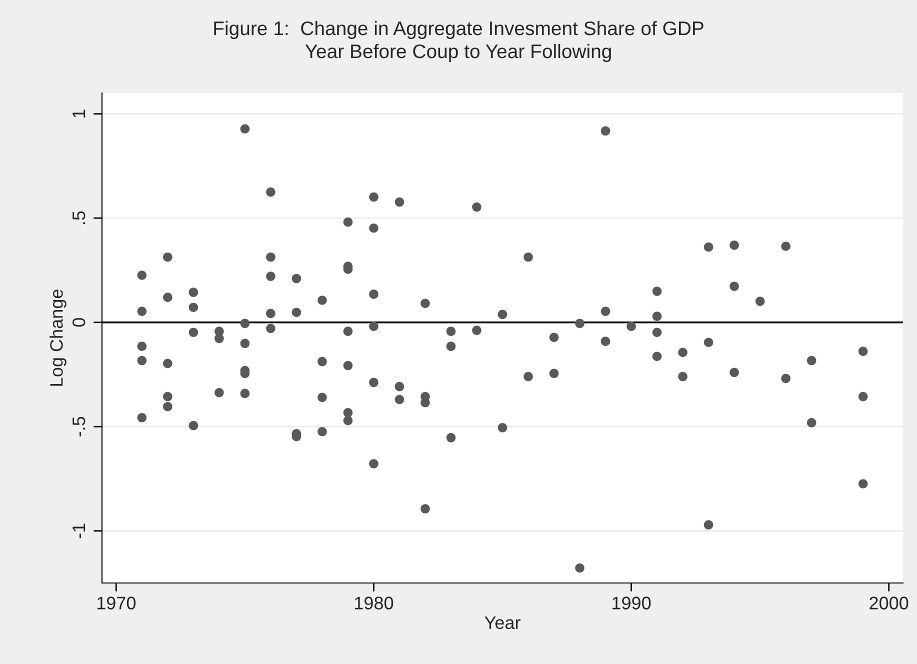 The height and width of the screenshot is (664, 917). I want to click on y-tick-label: -1, so click(79, 531).